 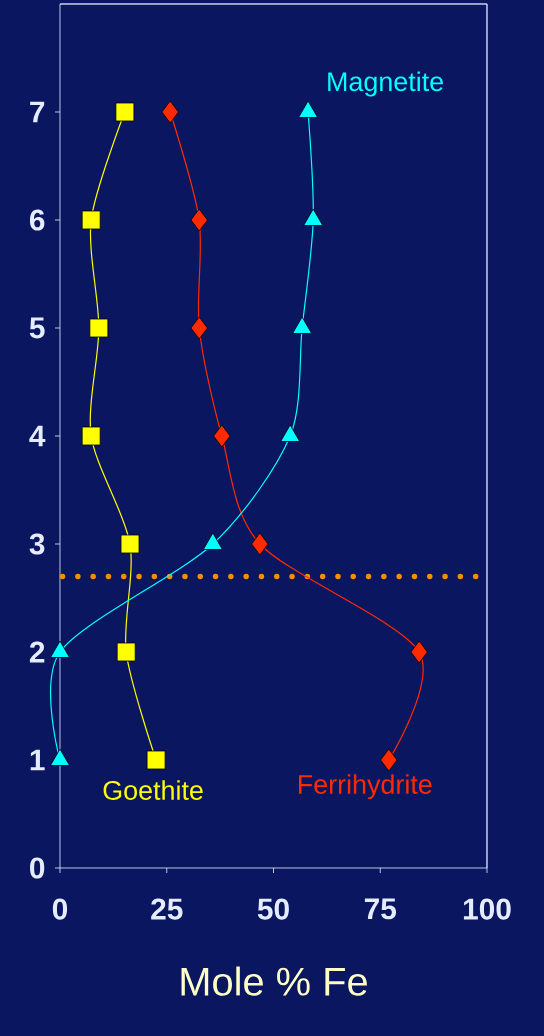 I want to click on series-label: Magnetite, so click(x=385, y=84).